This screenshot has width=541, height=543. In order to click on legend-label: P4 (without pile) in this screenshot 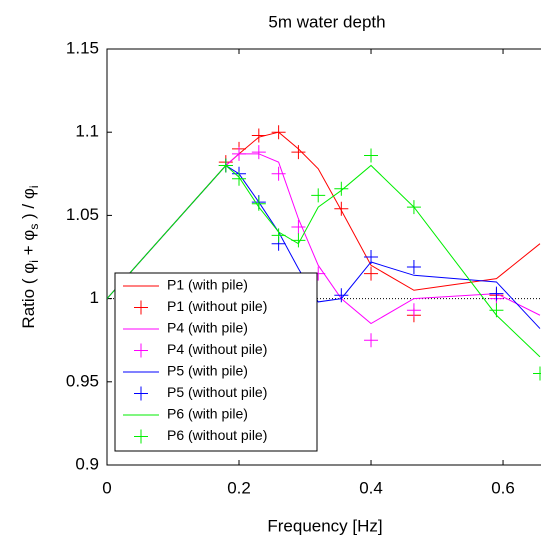, I will do `click(217, 349)`.